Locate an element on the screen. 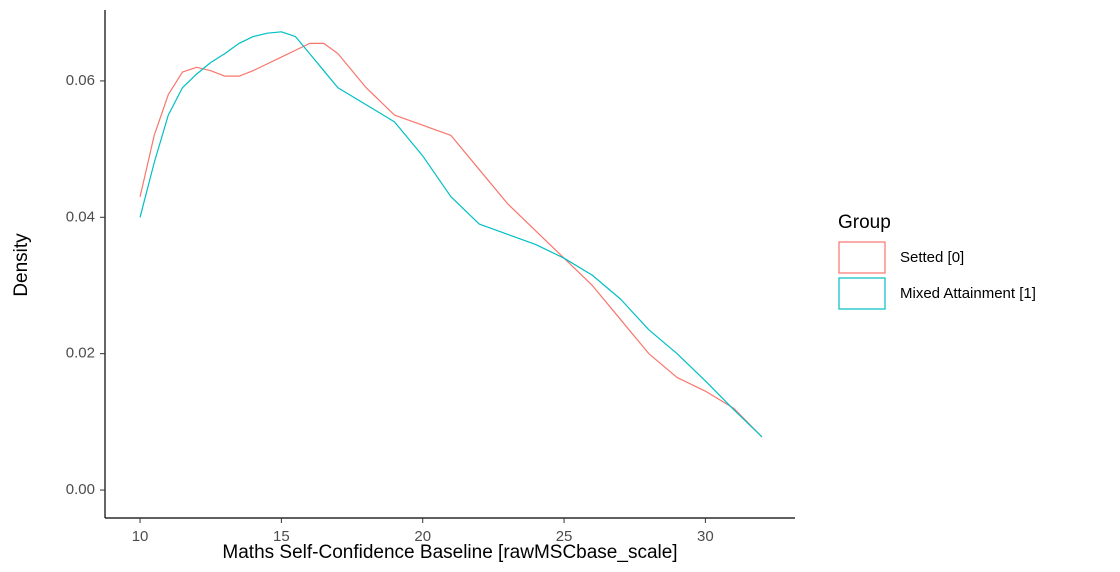 This screenshot has width=1120, height=572. legend-label: Mixed Attainment [1] is located at coordinates (968, 293).